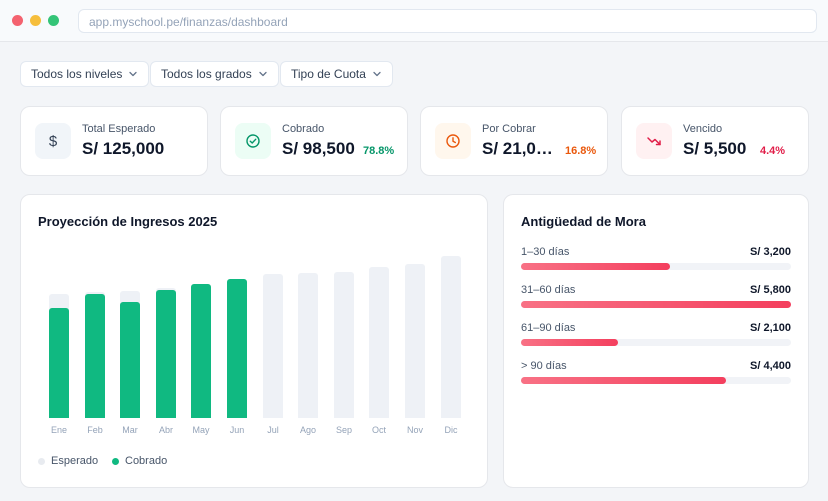 The width and height of the screenshot is (828, 501). Describe the element at coordinates (770, 290) in the screenshot. I see `aging-row-value: S/ 5,800` at that location.